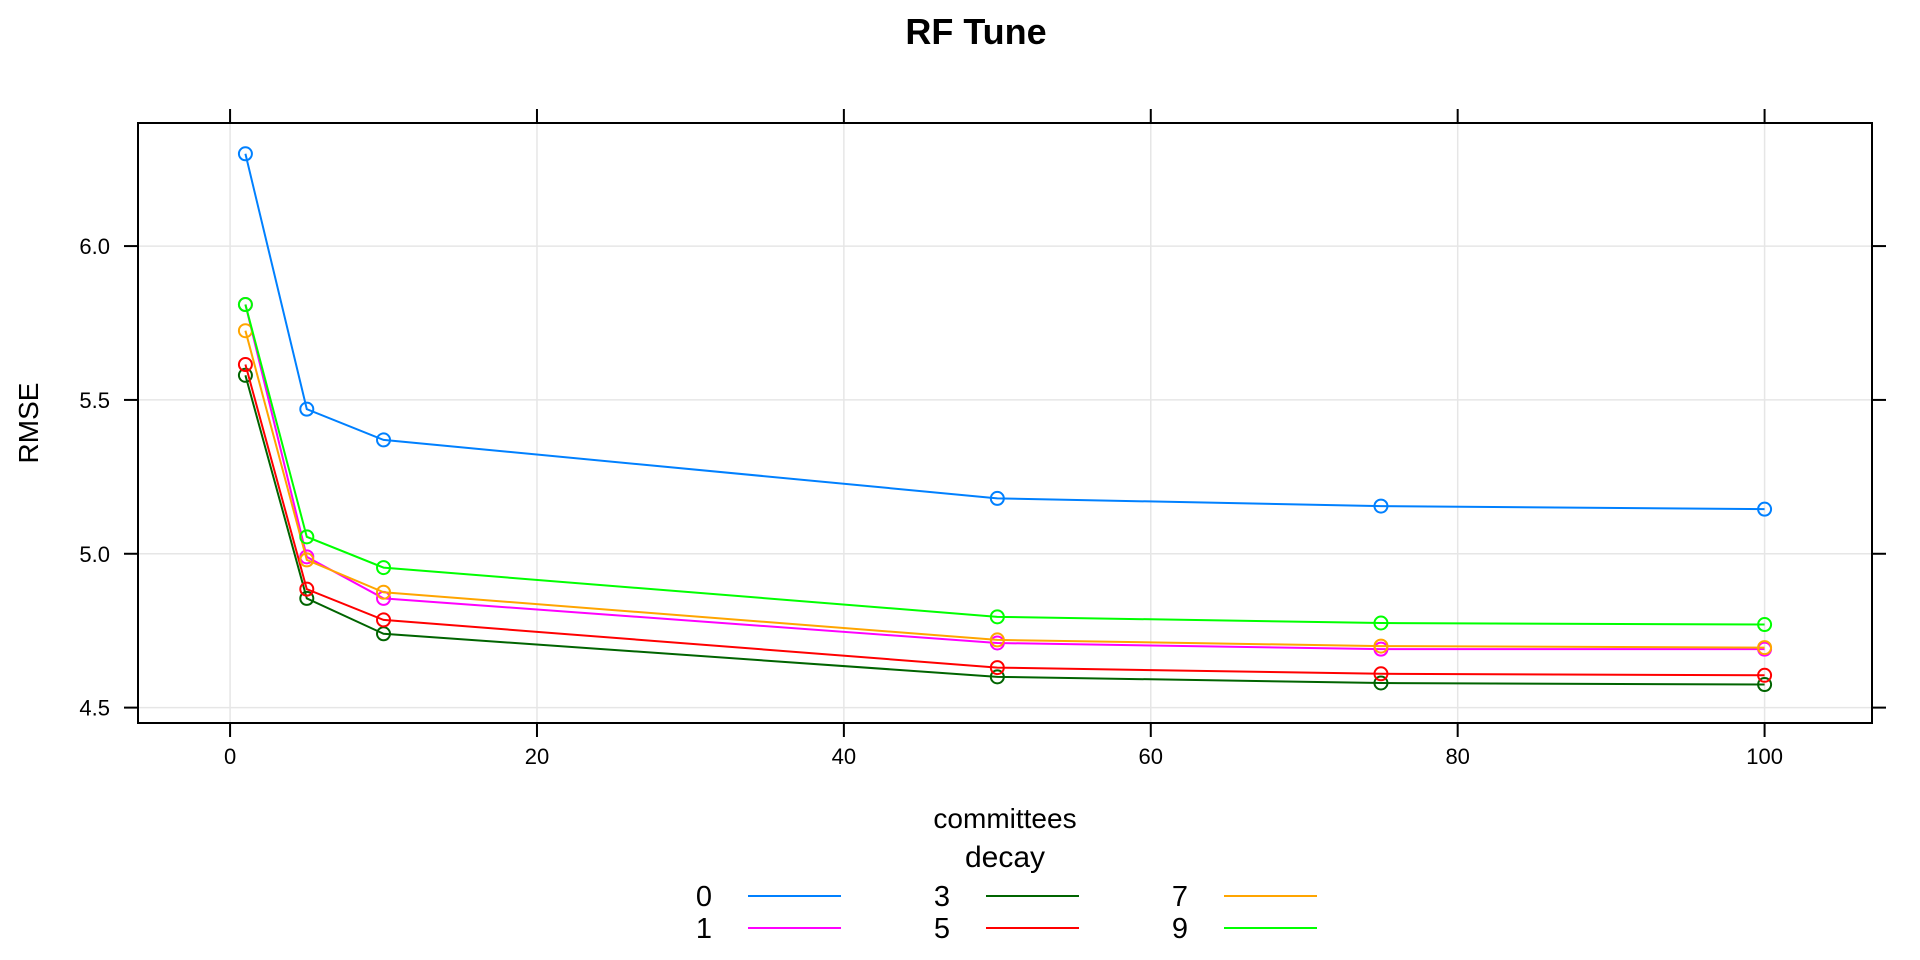  I want to click on x-tick-label: 60, so click(1151, 756).